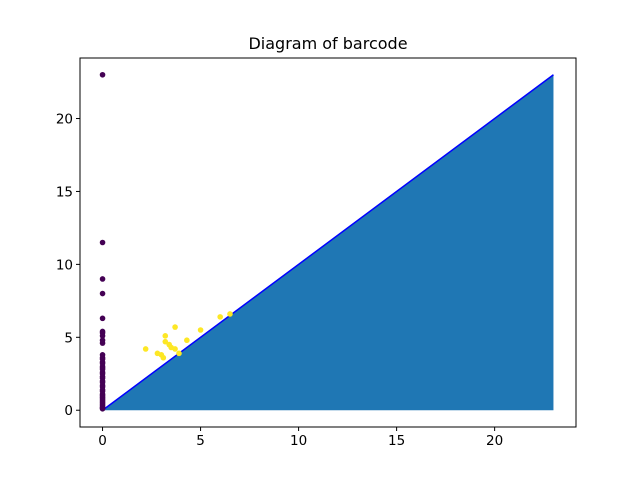 This screenshot has height=485, width=640. Describe the element at coordinates (396, 441) in the screenshot. I see `x-tick-label-15: 15` at that location.